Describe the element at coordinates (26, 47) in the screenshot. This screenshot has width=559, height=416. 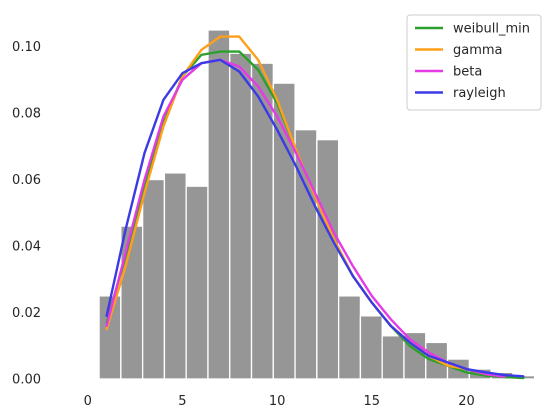
I see `y-tick-label: 0.10` at that location.